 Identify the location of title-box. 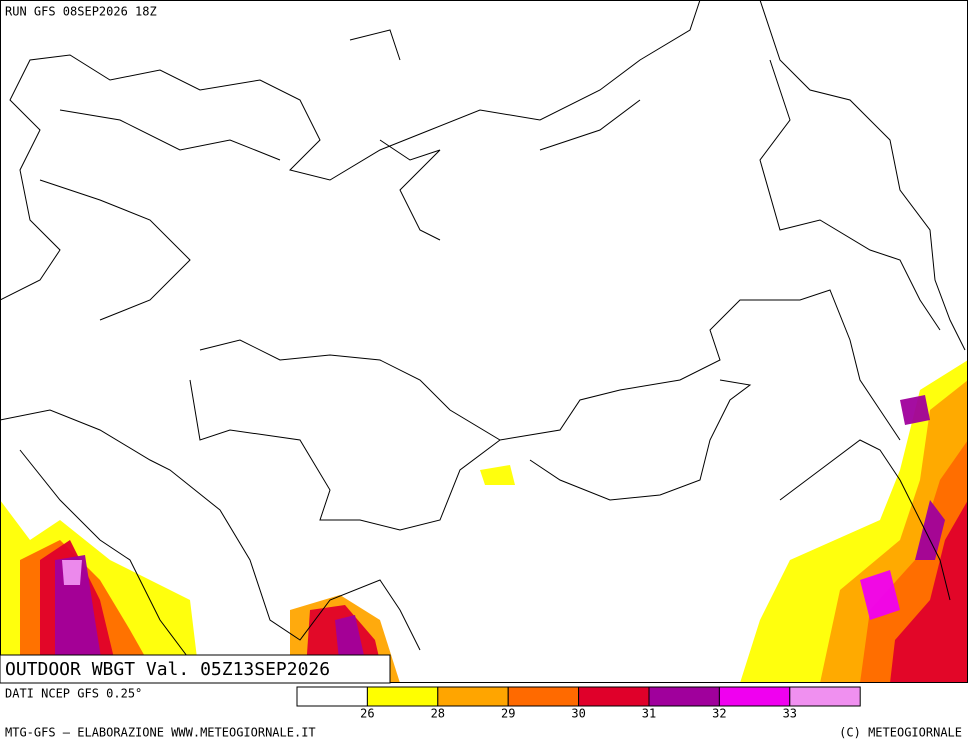
(195, 669).